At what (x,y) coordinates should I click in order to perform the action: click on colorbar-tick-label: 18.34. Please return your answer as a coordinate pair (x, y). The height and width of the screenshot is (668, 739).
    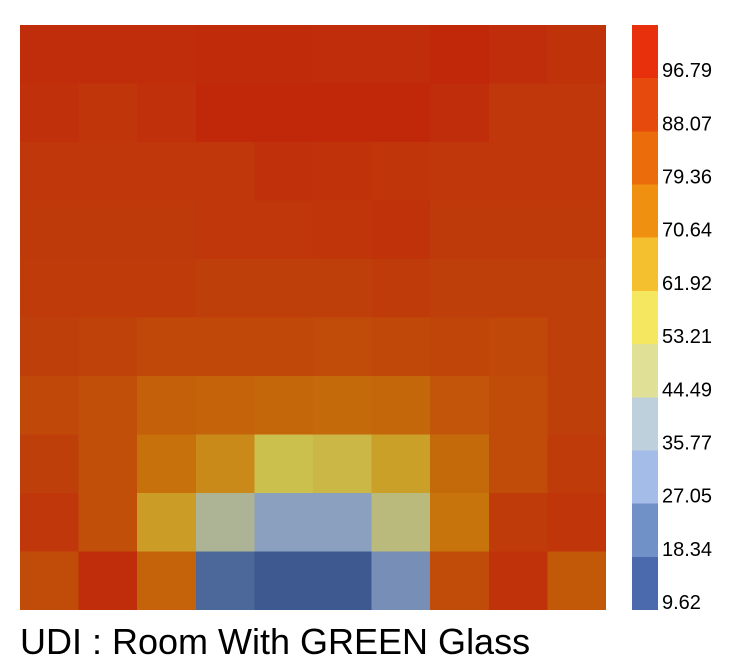
    Looking at the image, I should click on (687, 550).